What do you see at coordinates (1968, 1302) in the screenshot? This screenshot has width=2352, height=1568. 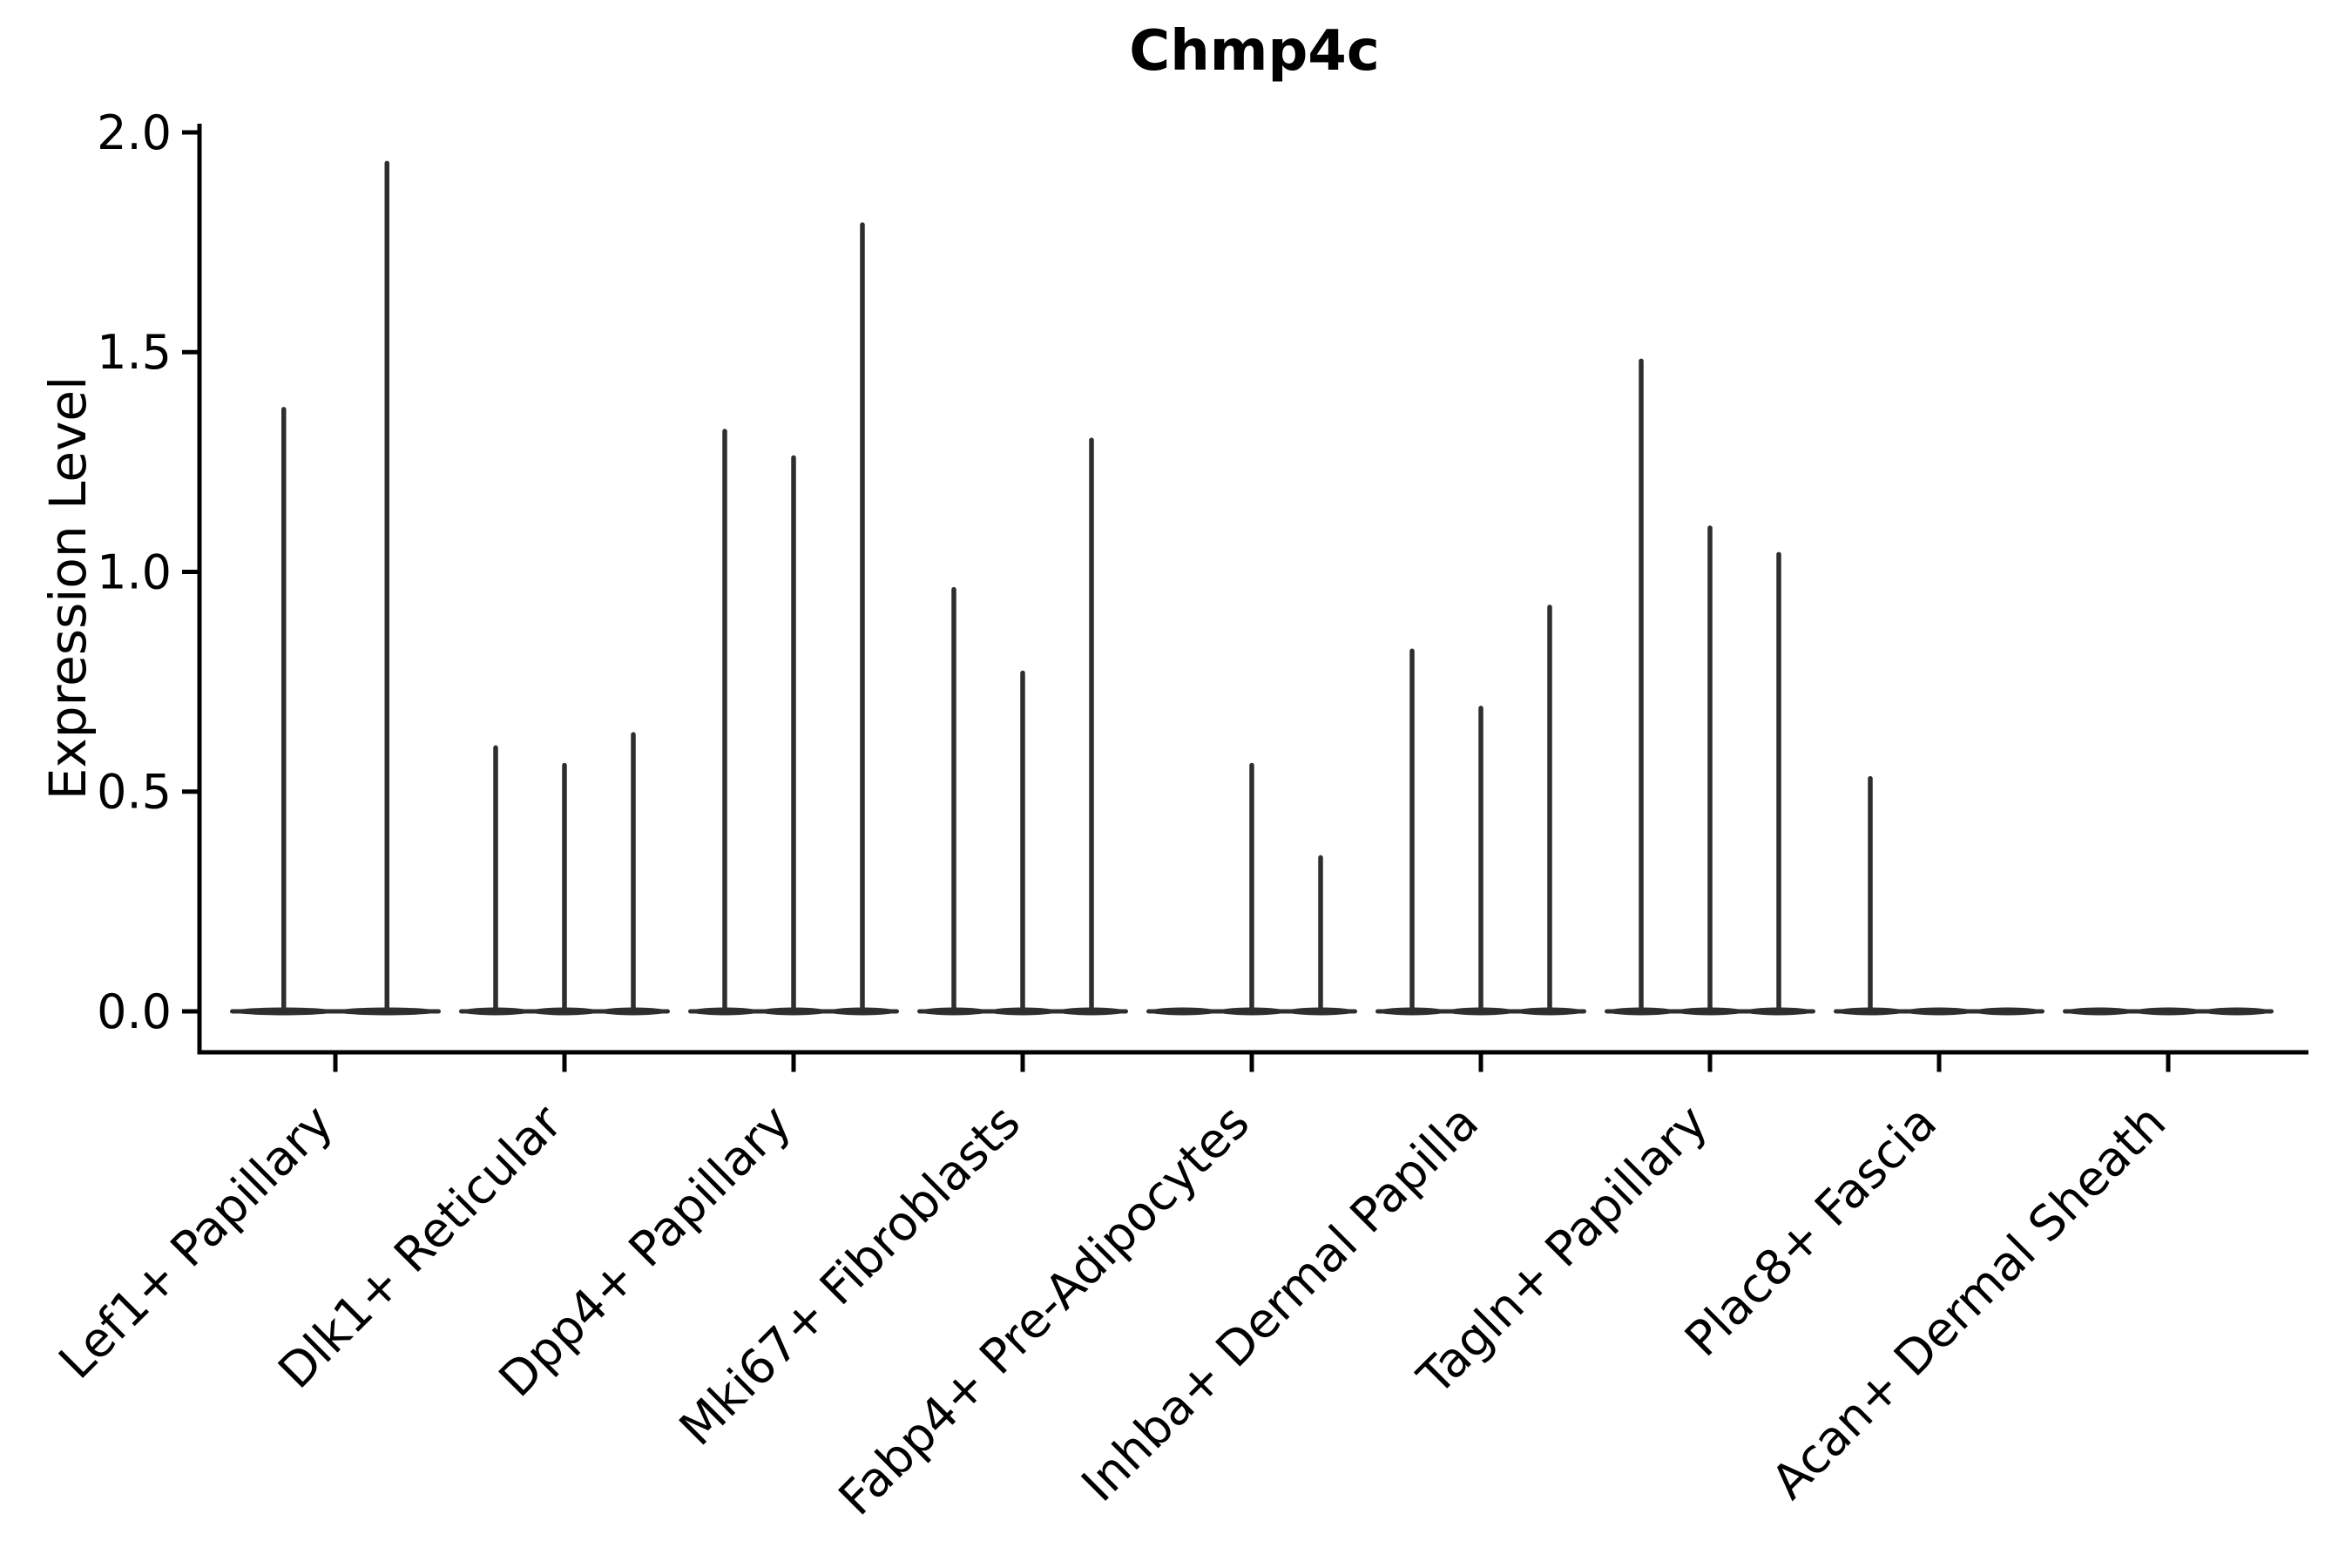 I see `x-tick-label: Acan+ Dermal Sheath` at bounding box center [1968, 1302].